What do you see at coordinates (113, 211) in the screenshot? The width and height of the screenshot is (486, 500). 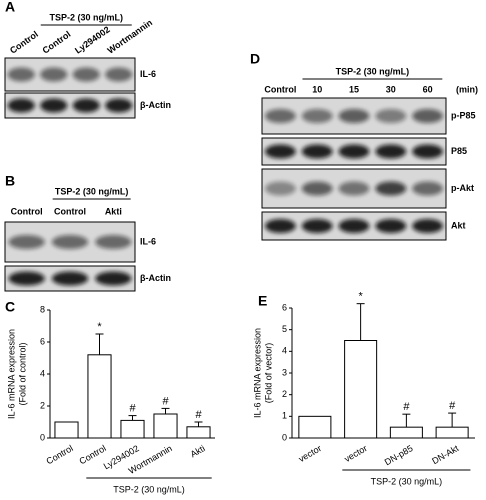 I see `lane-label: Akti` at bounding box center [113, 211].